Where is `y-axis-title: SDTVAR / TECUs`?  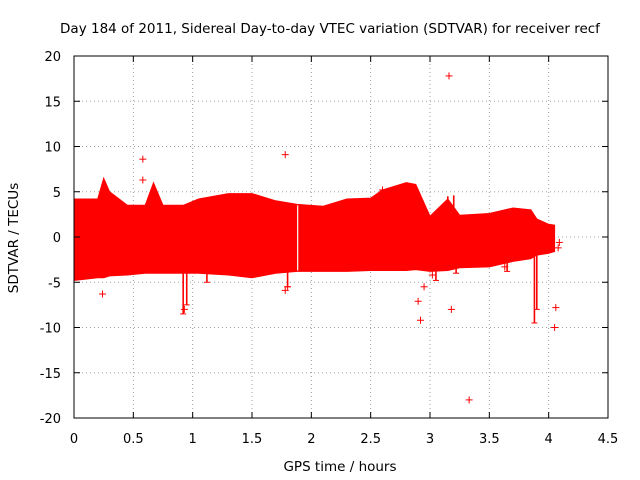 y-axis-title: SDTVAR / TECUs is located at coordinates (14, 238).